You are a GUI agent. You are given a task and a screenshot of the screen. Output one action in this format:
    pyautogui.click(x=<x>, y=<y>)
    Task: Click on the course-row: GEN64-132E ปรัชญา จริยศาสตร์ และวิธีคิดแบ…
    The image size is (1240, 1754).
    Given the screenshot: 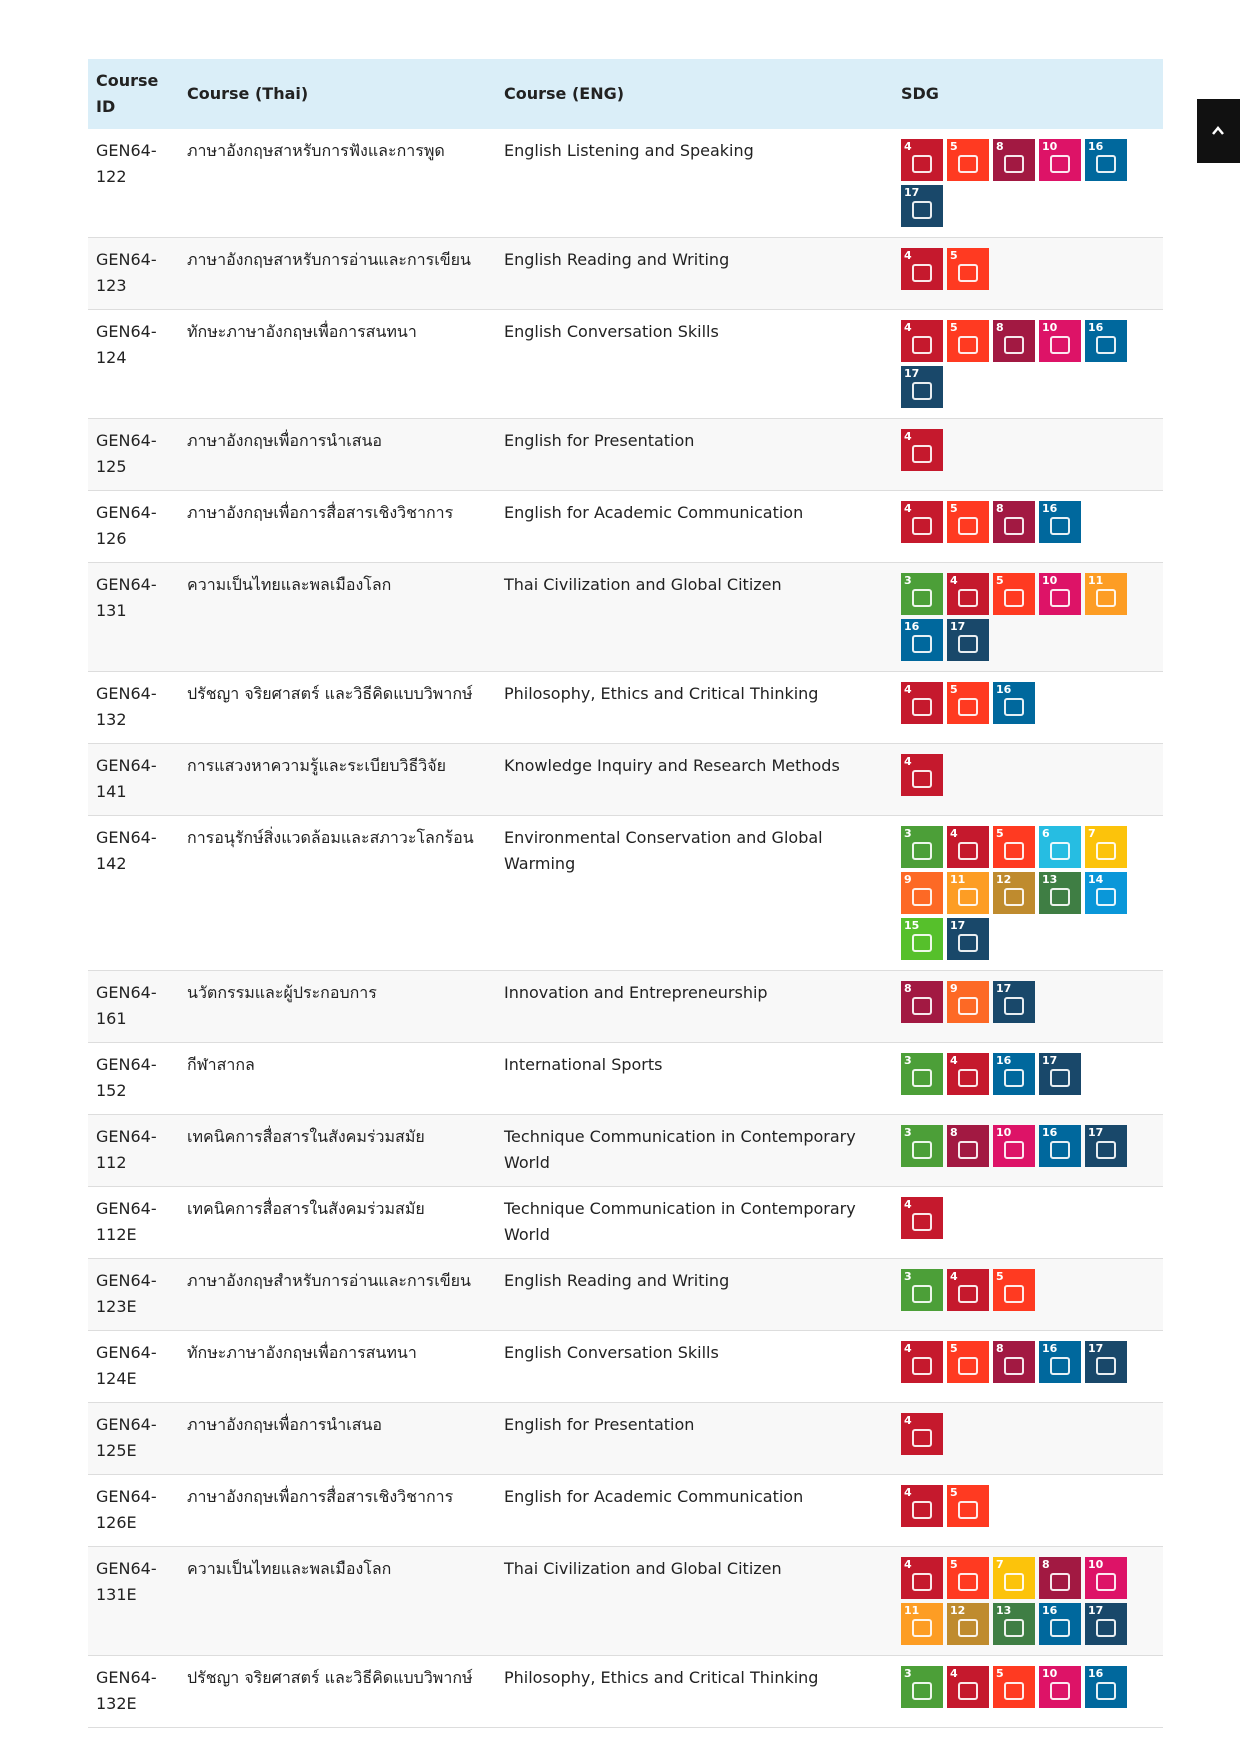 What is the action you would take?
    pyautogui.click(x=625, y=1691)
    